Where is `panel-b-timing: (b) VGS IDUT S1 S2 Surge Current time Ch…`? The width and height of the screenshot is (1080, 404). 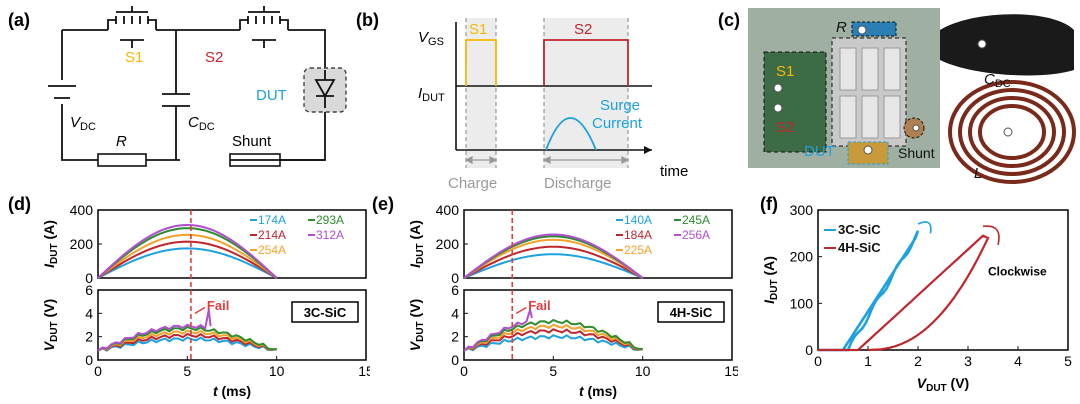
panel-b-timing: (b) VGS IDUT S1 S2 Surge Current time Ch… is located at coordinates (522, 101).